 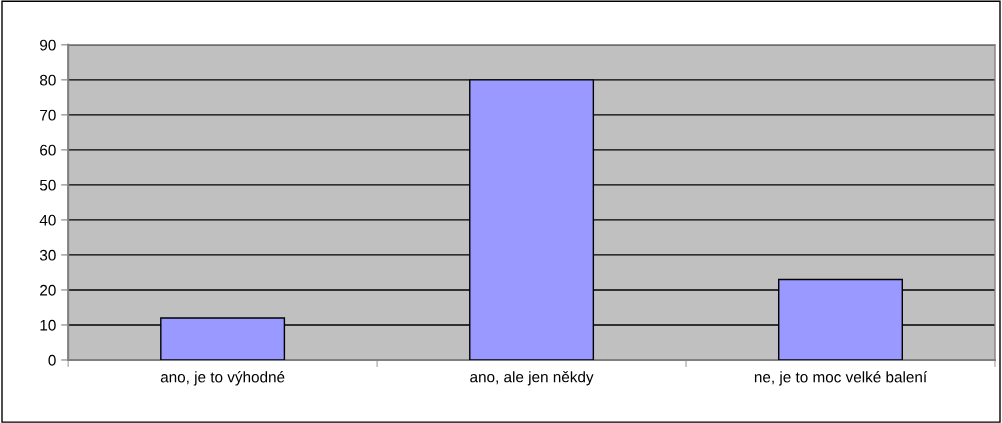 What do you see at coordinates (47, 255) in the screenshot?
I see `y-tick-label: 30` at bounding box center [47, 255].